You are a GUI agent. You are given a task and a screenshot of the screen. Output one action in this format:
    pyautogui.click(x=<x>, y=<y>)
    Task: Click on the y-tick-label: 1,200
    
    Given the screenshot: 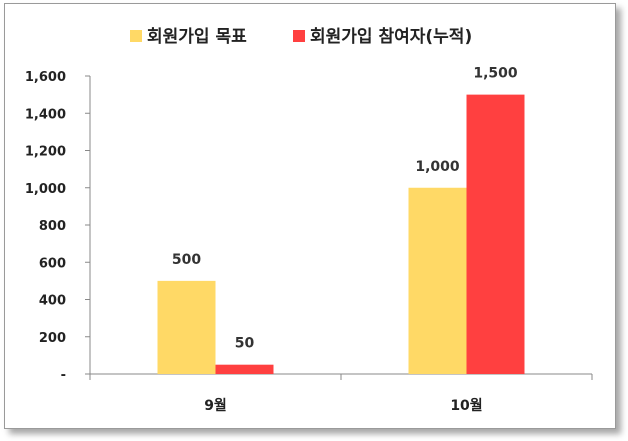 What is the action you would take?
    pyautogui.click(x=45, y=152)
    